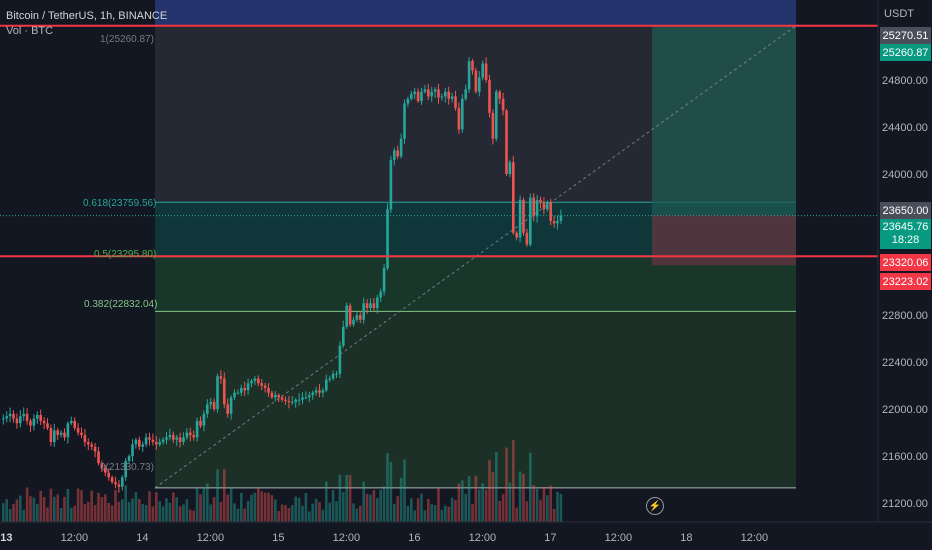 The height and width of the screenshot is (550, 932). I want to click on fib-label-0: 0(21330.73), so click(127, 467).